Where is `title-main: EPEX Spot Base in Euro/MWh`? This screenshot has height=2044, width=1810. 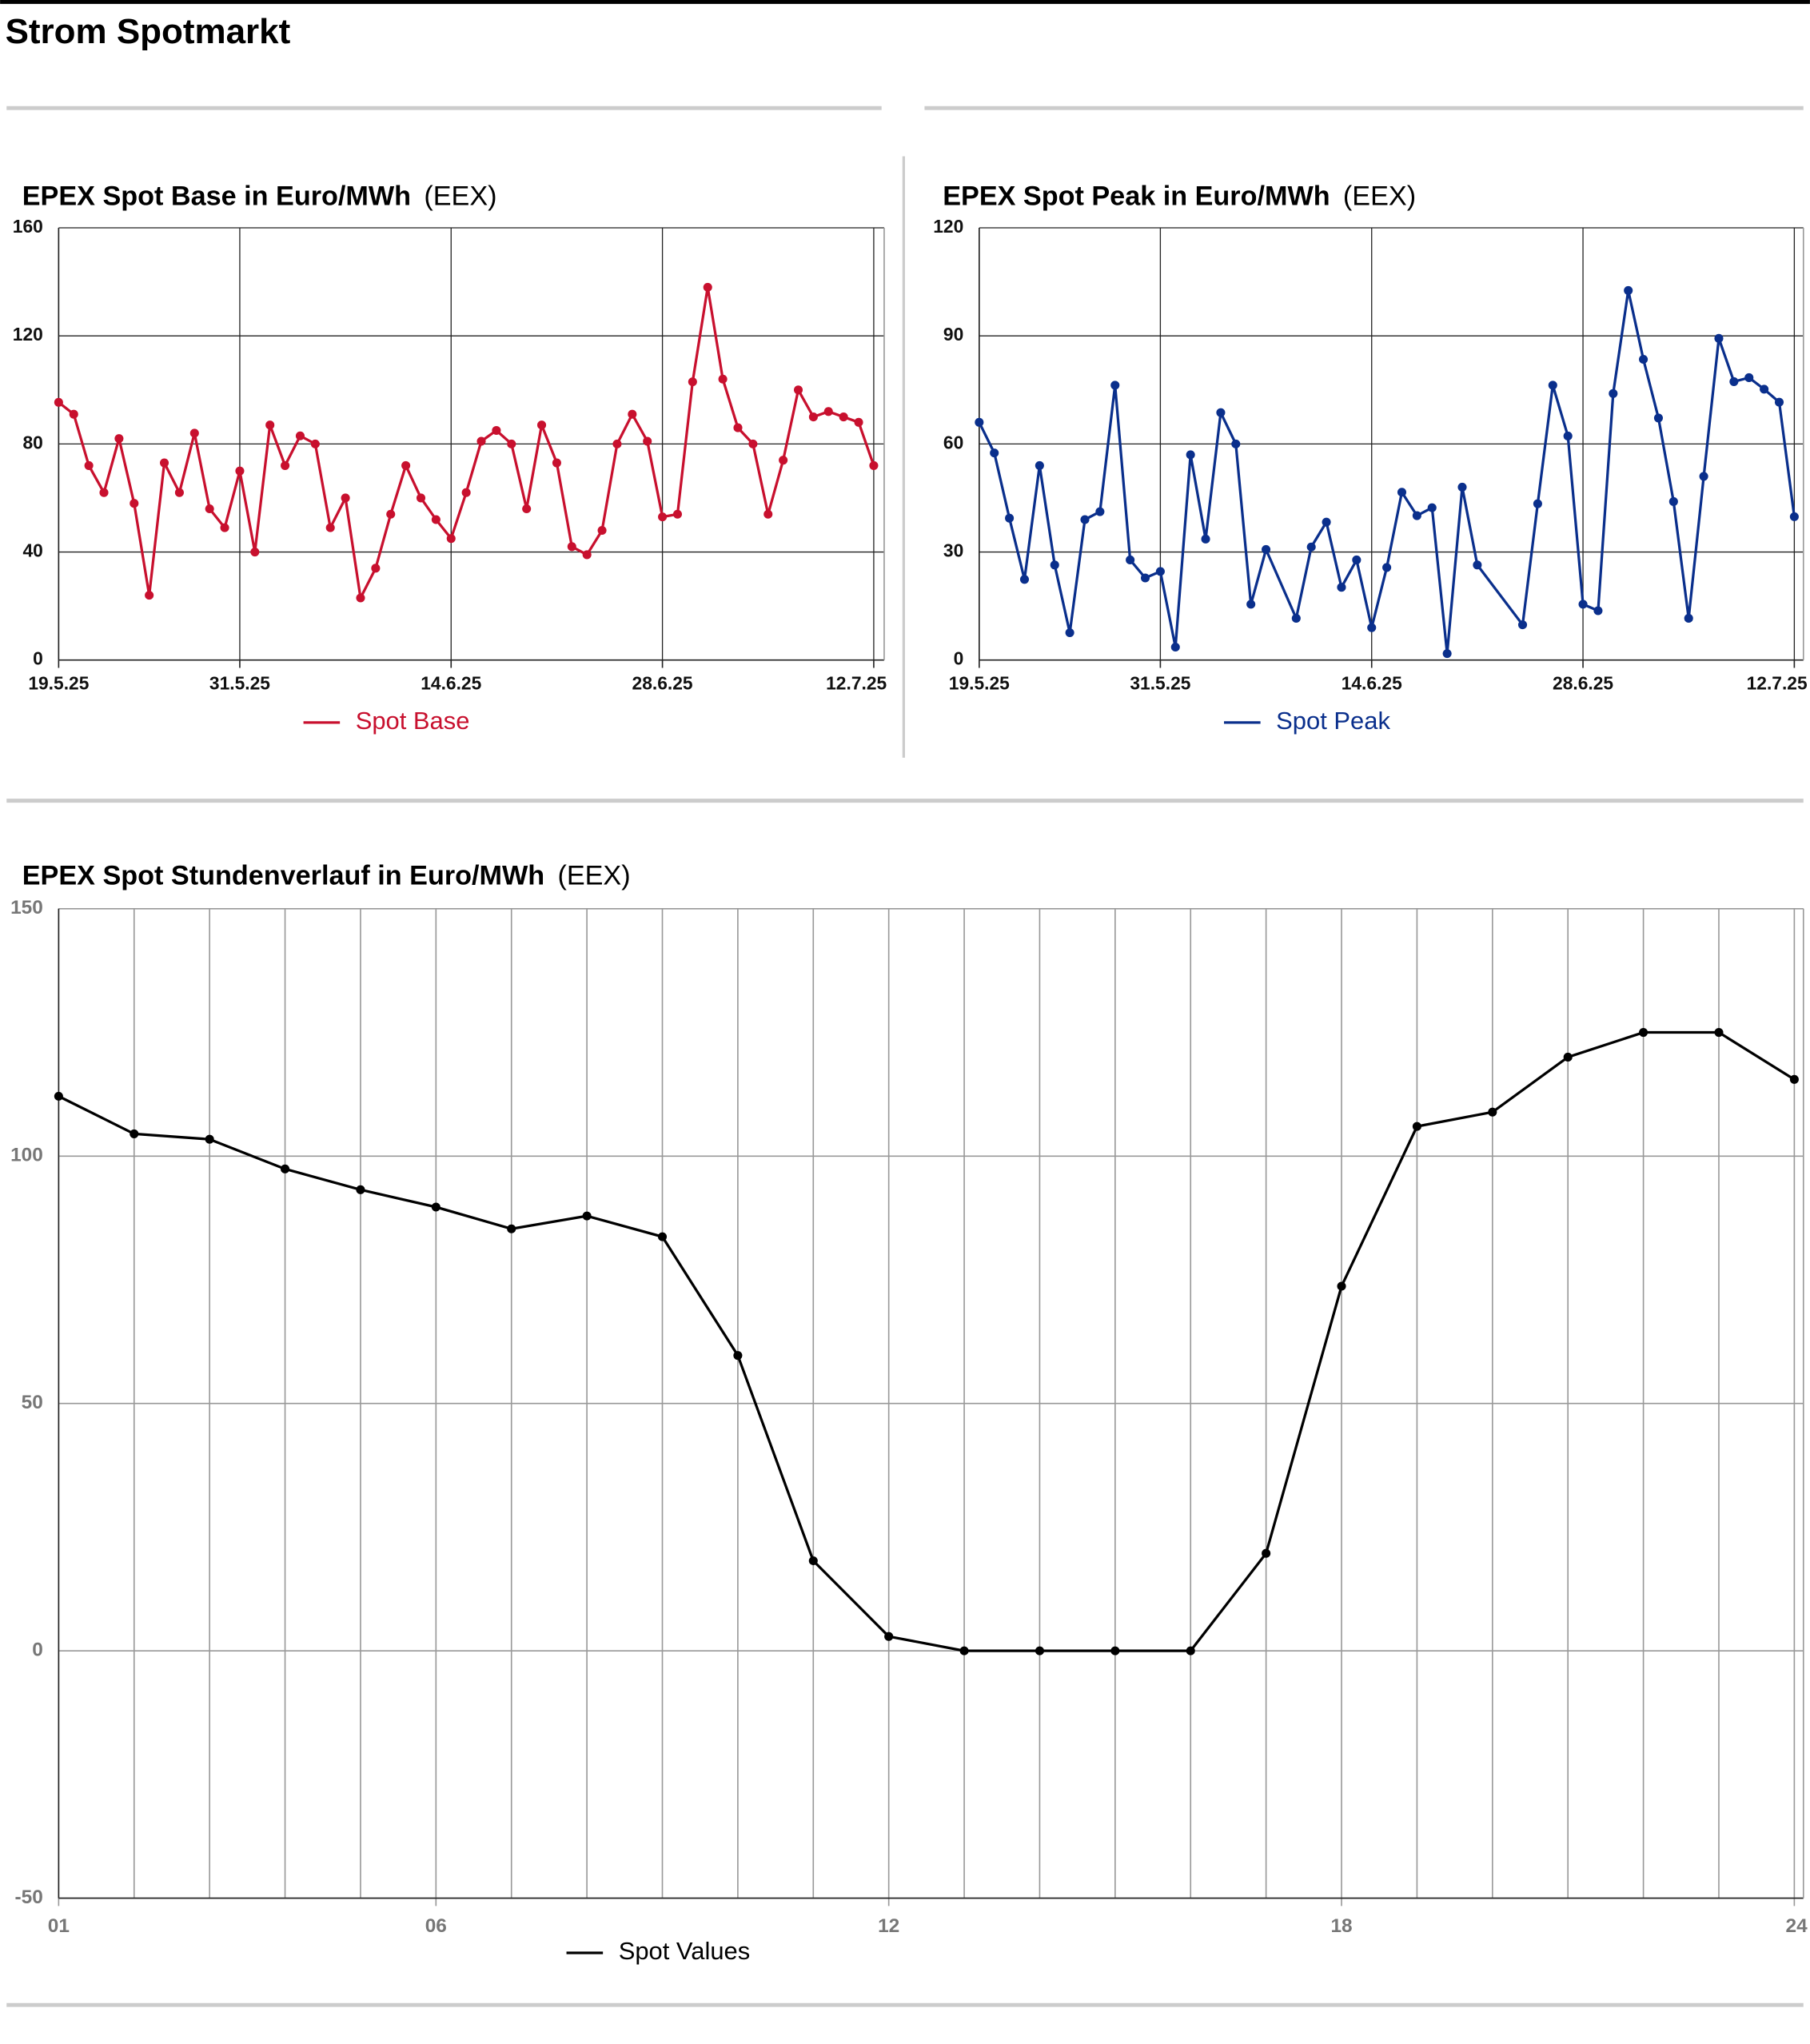 title-main: EPEX Spot Base in Euro/MWh is located at coordinates (216, 196).